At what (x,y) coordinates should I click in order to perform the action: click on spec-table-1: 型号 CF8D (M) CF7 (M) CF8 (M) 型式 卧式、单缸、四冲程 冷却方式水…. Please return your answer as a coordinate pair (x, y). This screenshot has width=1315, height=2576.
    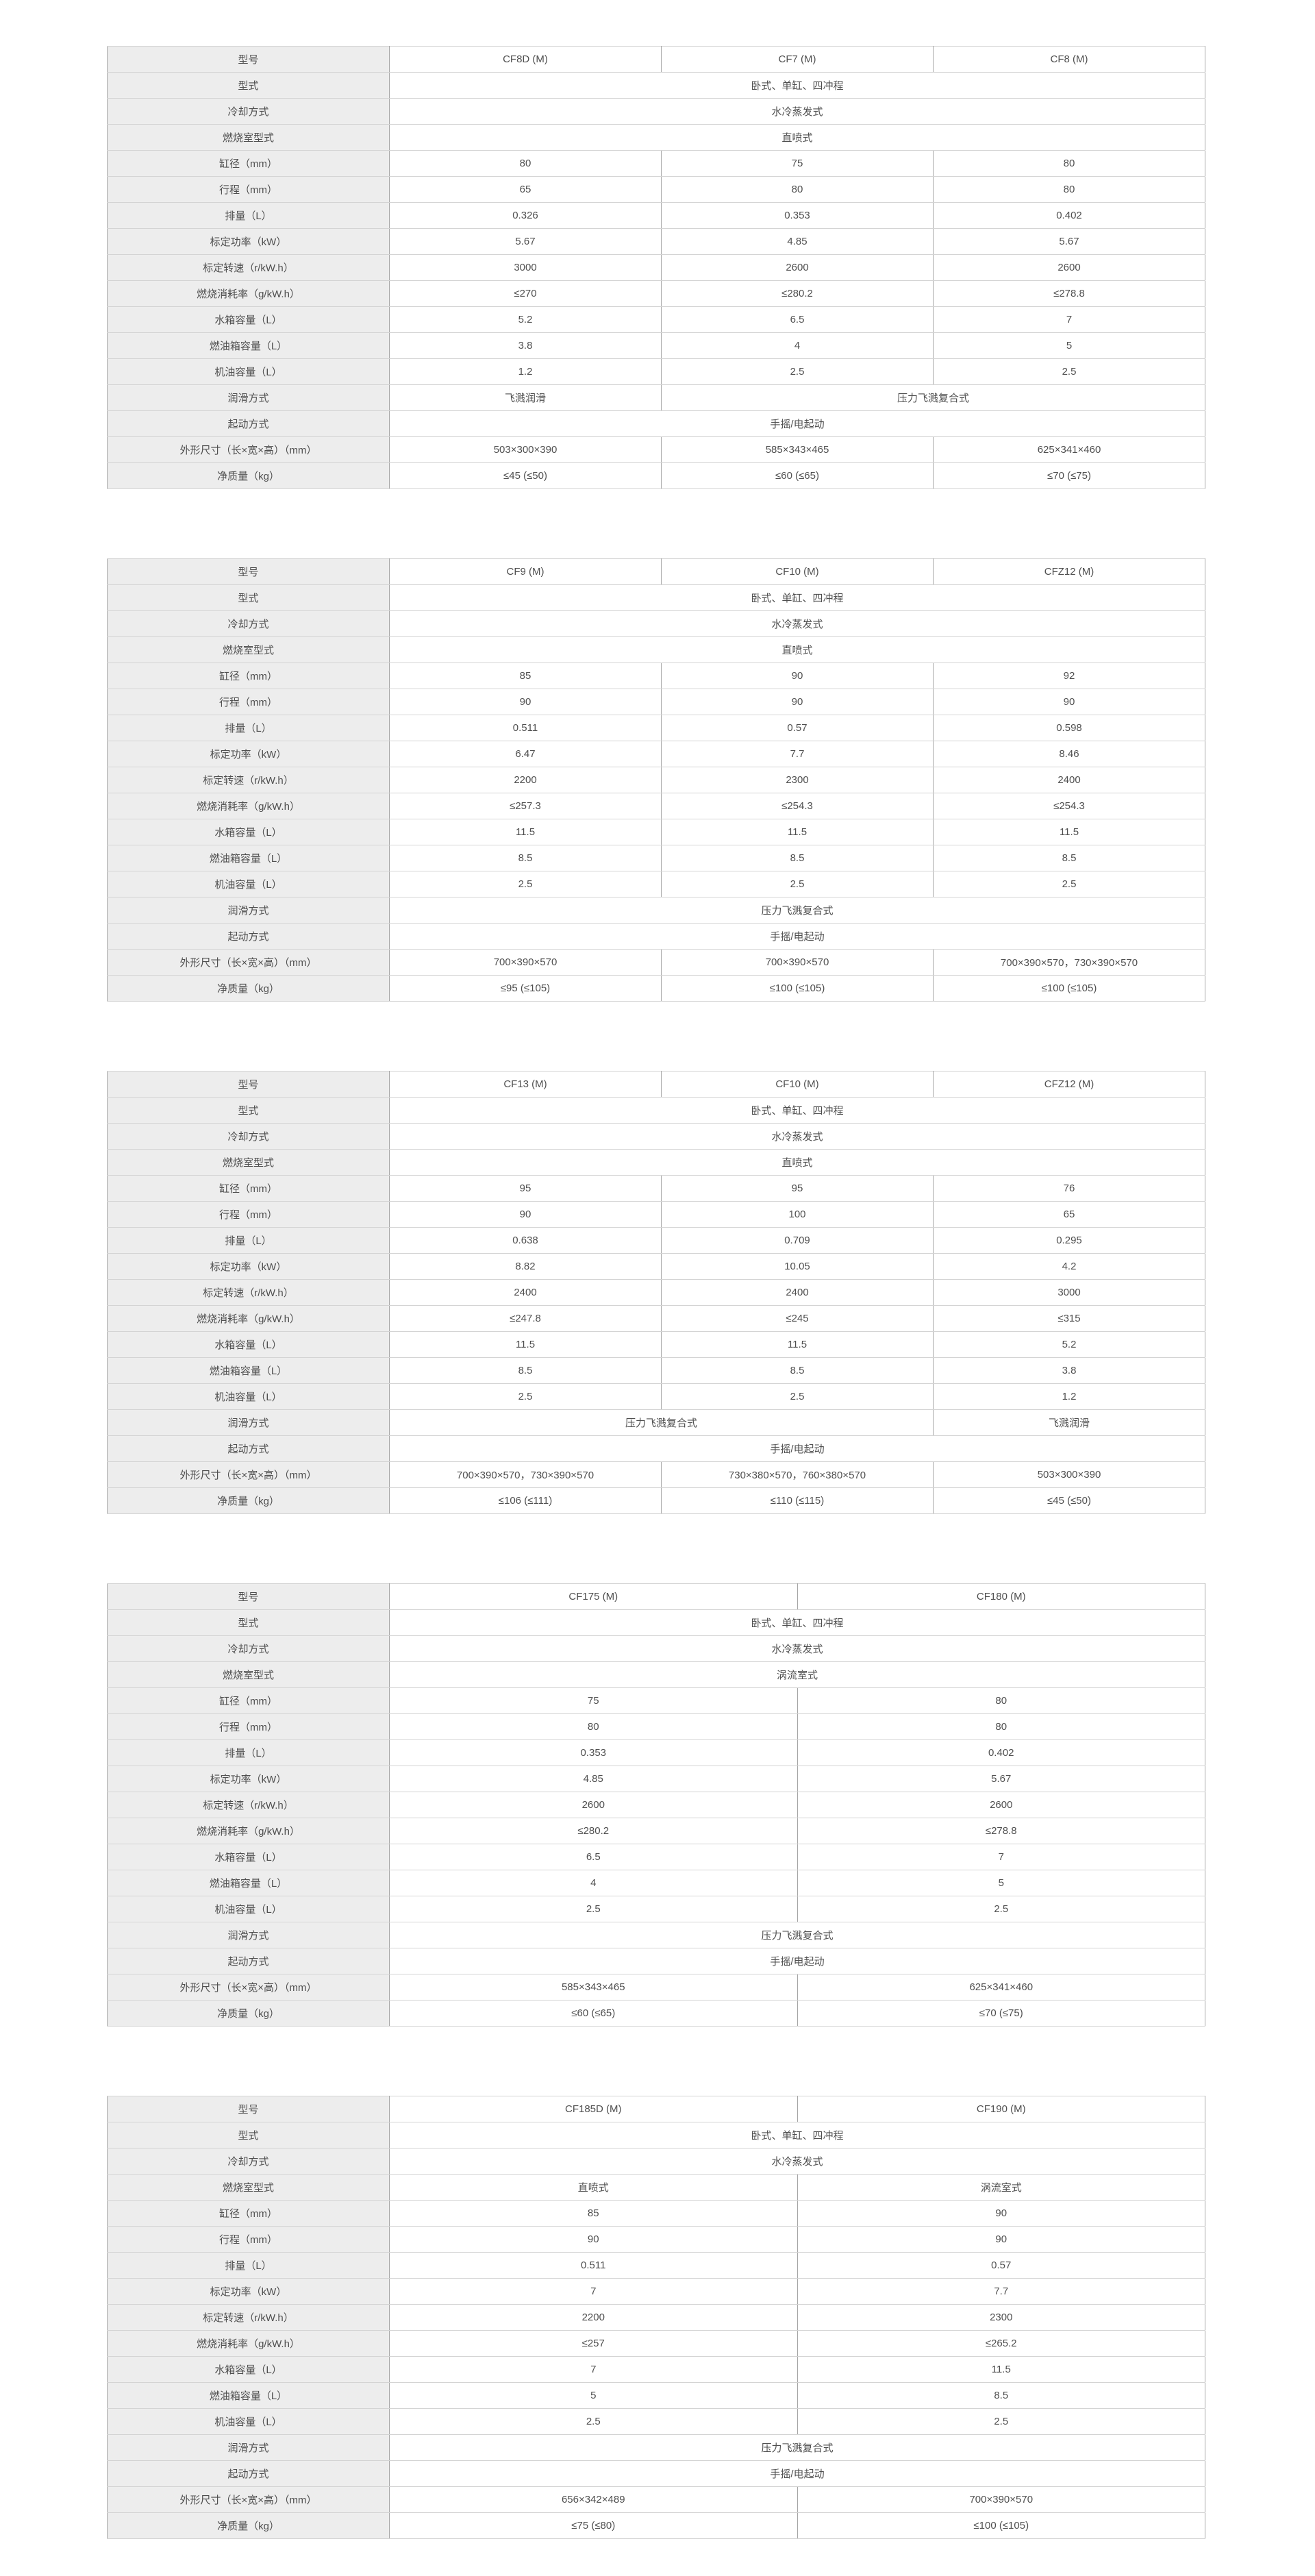
    Looking at the image, I should click on (656, 267).